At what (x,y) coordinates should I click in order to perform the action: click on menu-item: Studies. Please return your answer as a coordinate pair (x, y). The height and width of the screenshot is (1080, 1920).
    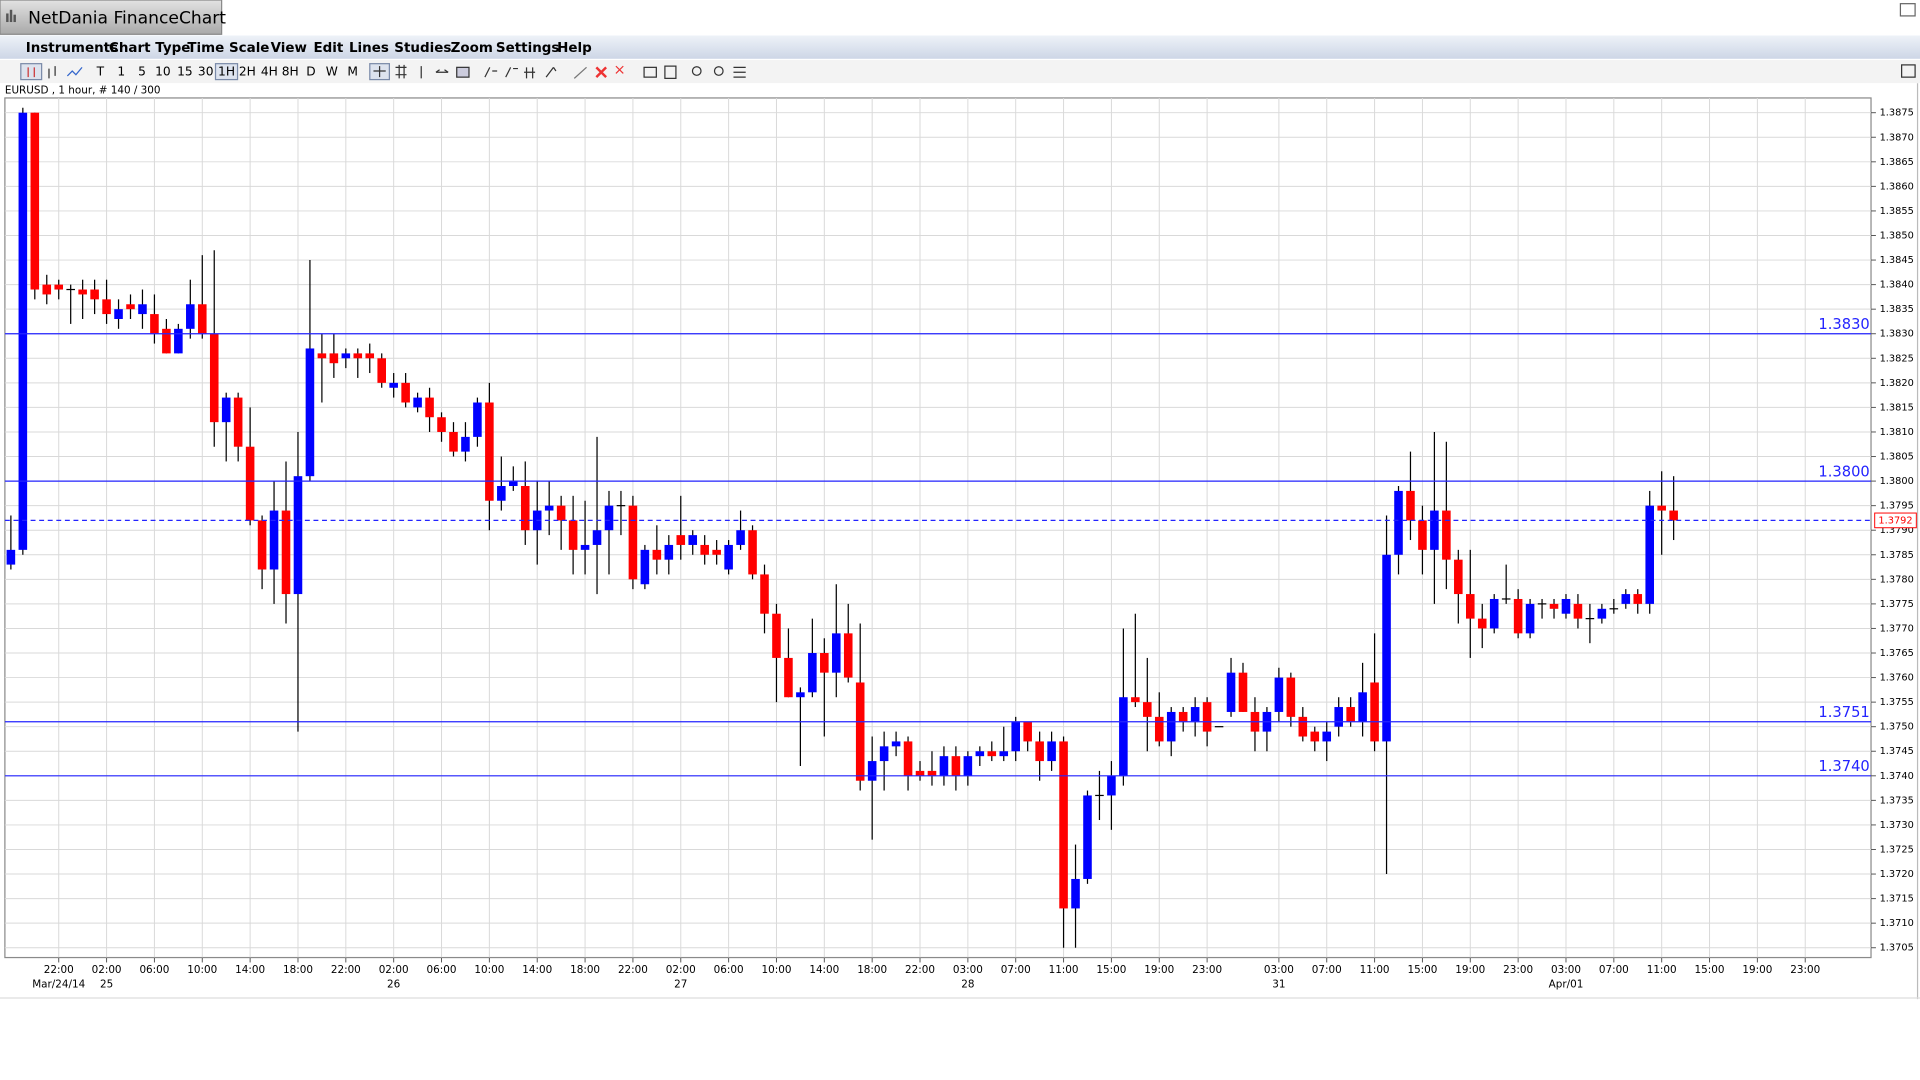
    Looking at the image, I should click on (422, 48).